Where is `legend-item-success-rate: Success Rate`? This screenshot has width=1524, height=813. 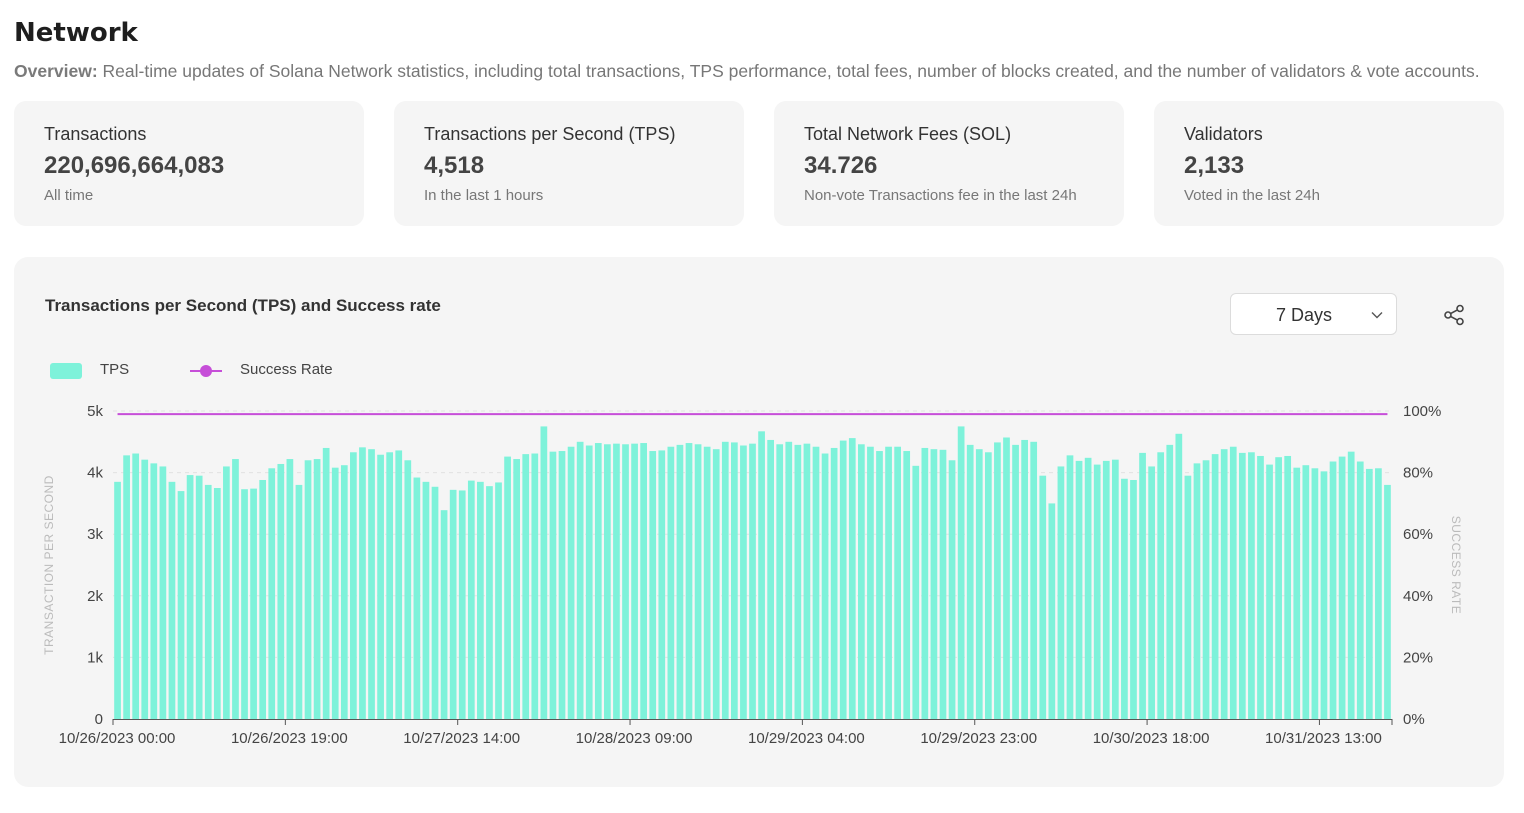 legend-item-success-rate: Success Rate is located at coordinates (270, 370).